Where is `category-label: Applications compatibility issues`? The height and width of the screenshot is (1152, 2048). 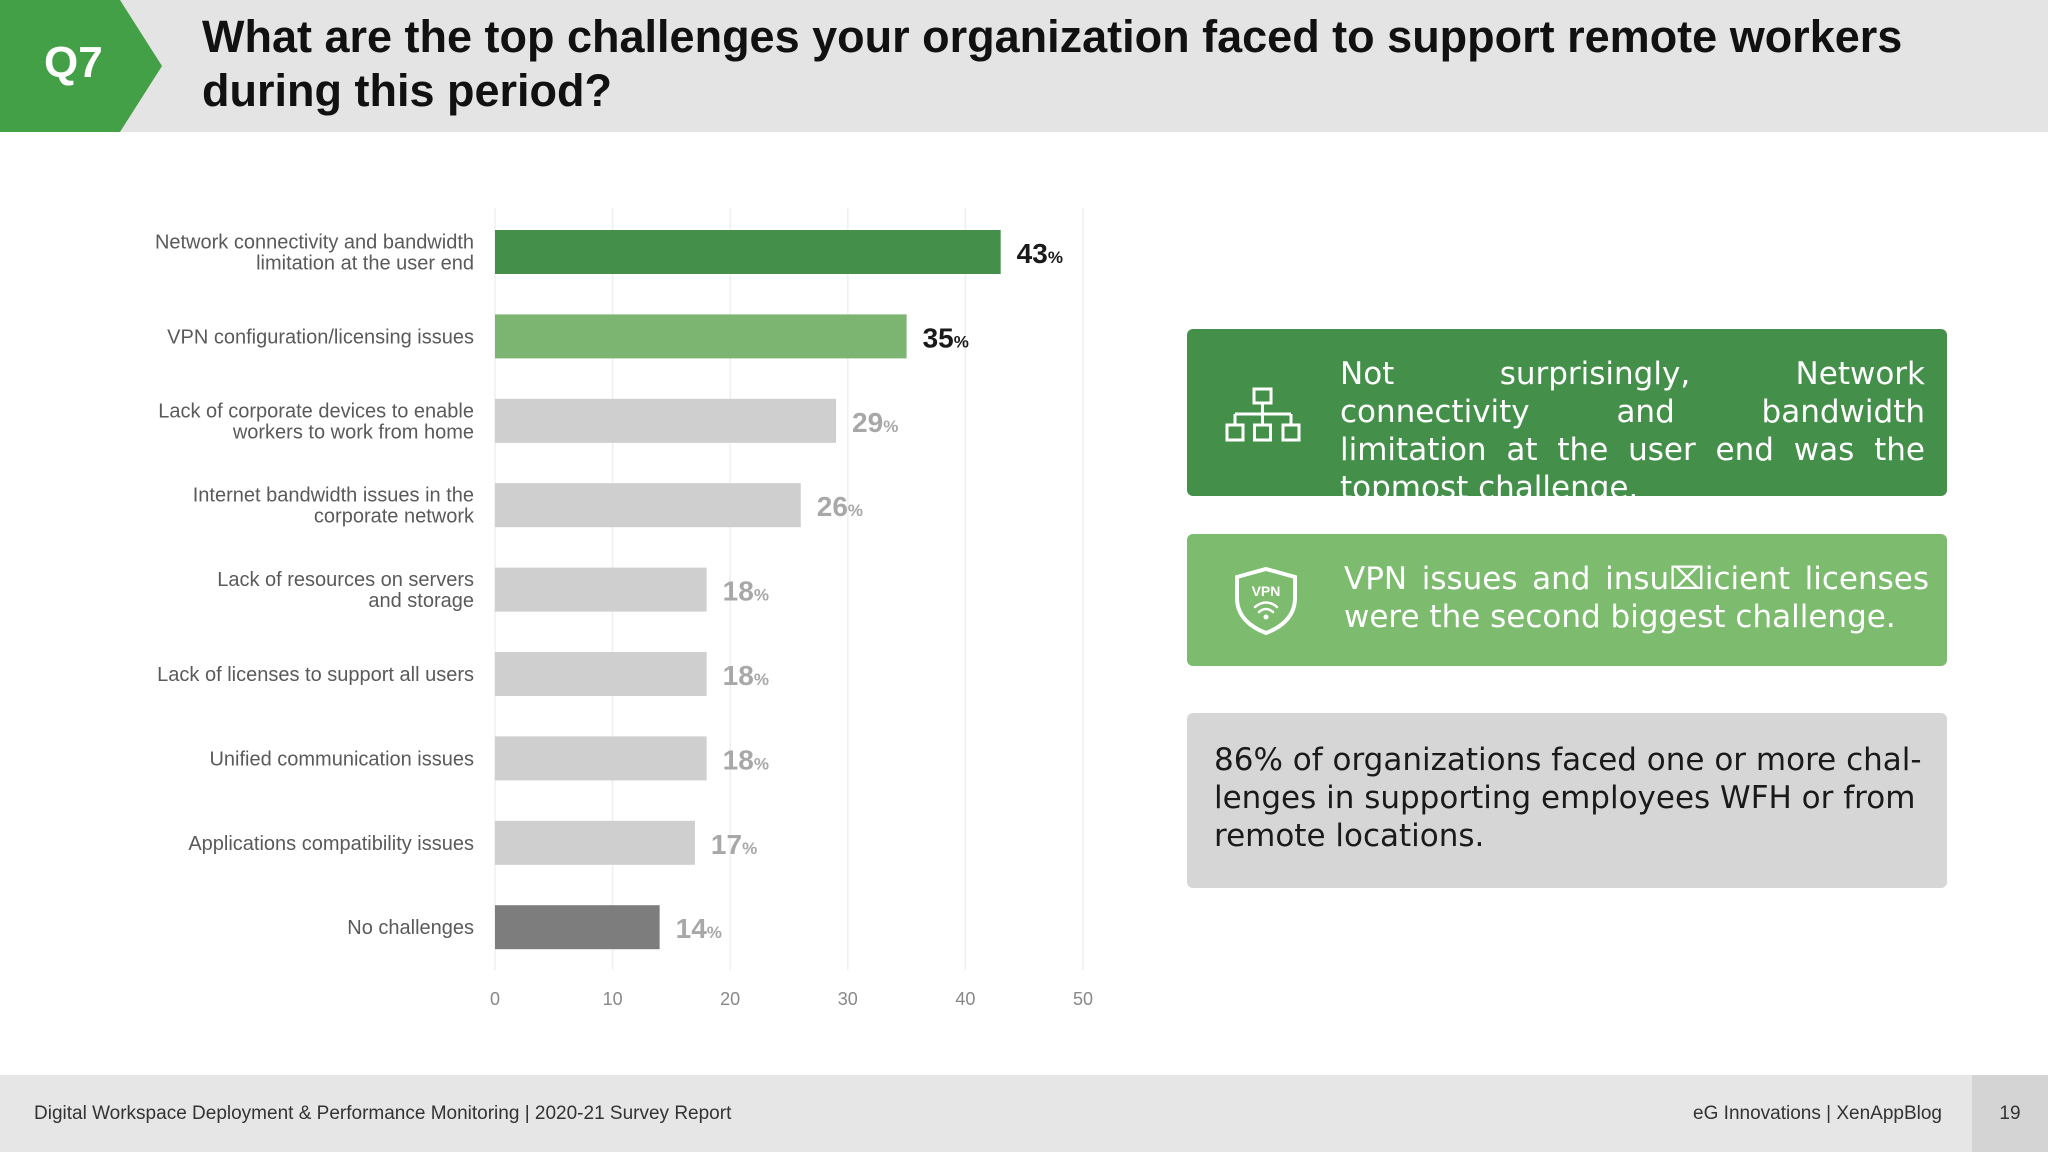
category-label: Applications compatibility issues is located at coordinates (331, 844).